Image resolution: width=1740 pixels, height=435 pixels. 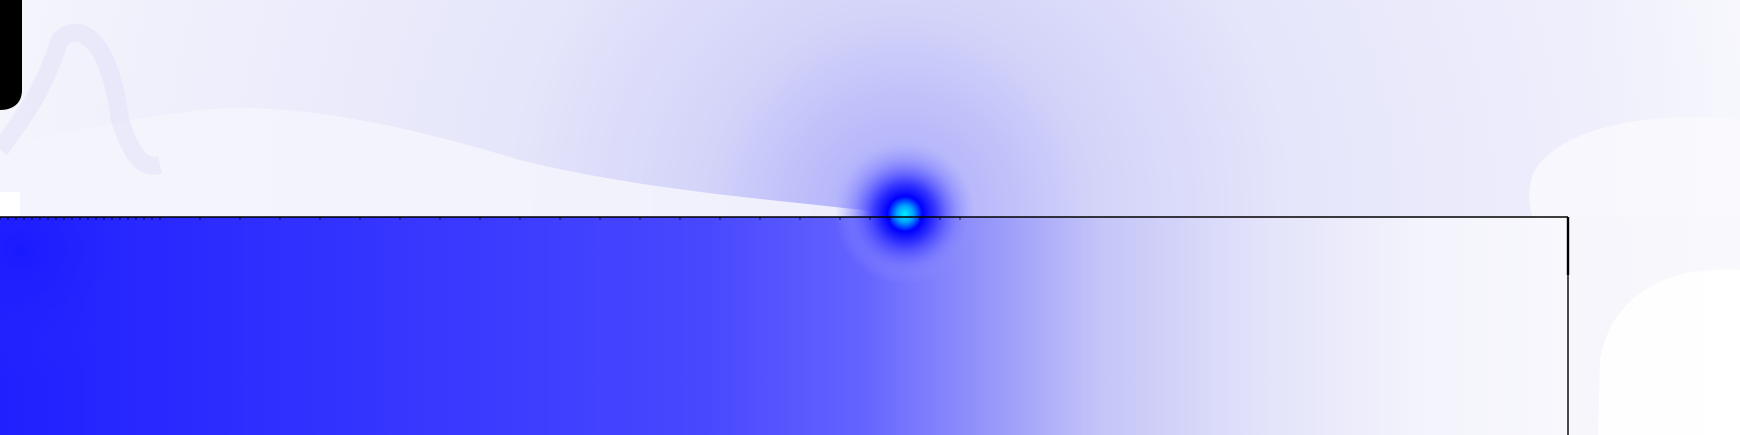 I want to click on upper-plume-edge, so click(x=81, y=99).